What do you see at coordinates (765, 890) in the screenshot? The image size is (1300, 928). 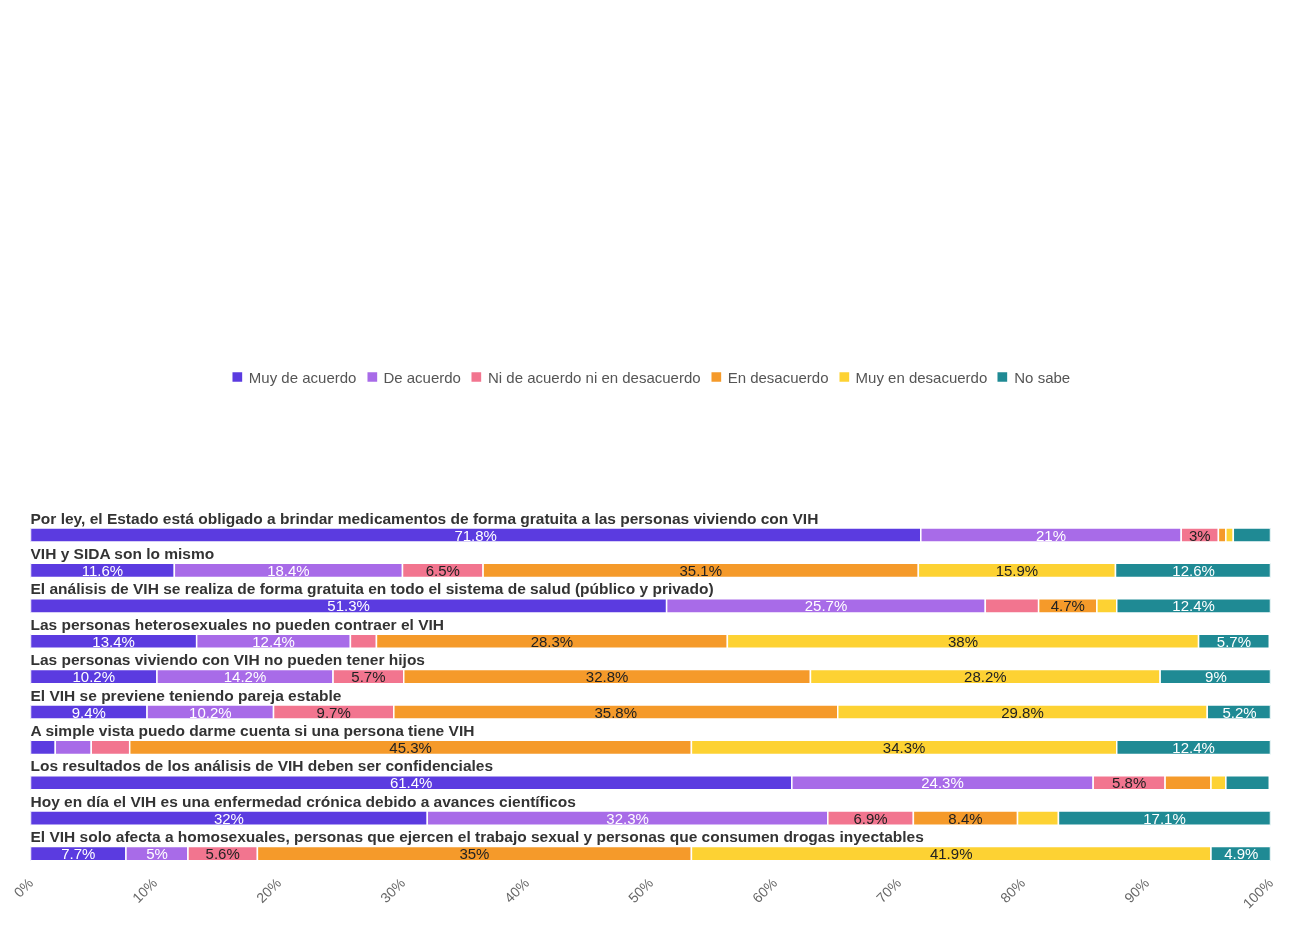 I see `x-tick-label: 60%` at bounding box center [765, 890].